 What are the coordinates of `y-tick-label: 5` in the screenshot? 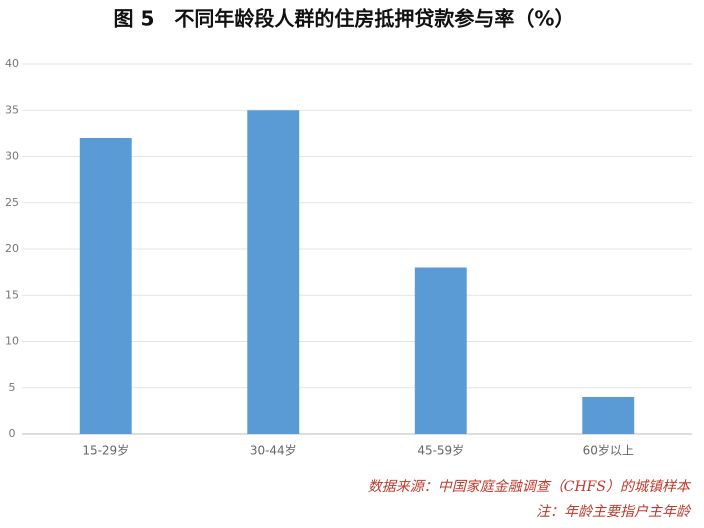 It's located at (12, 387).